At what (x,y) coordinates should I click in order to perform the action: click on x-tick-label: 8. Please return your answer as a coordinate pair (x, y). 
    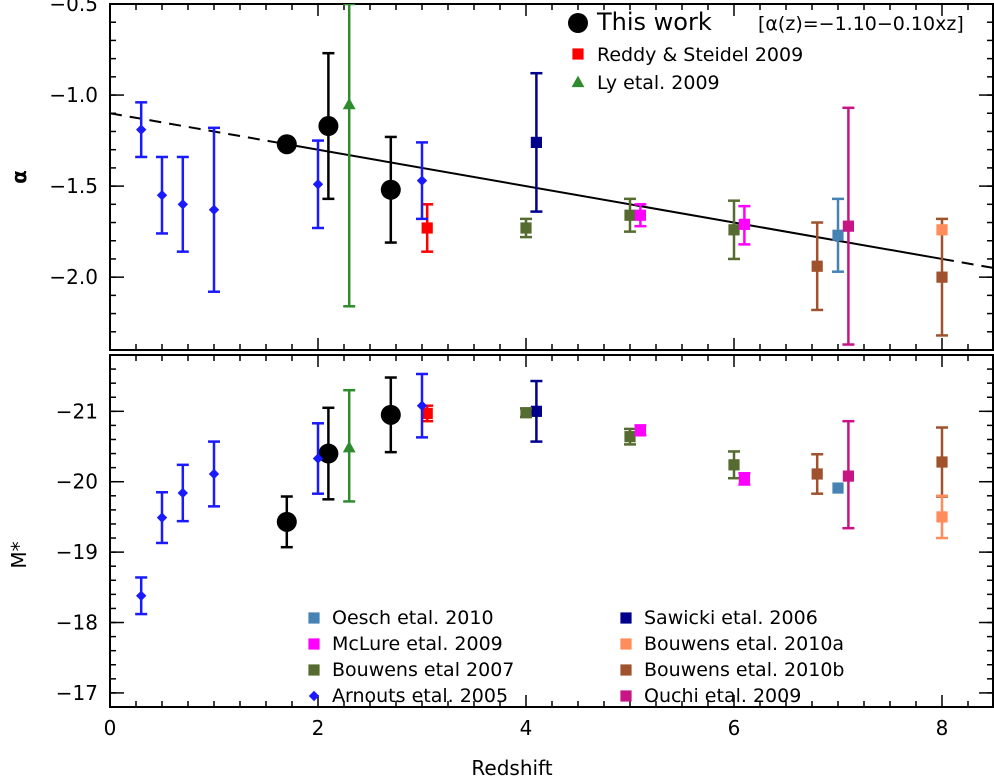
    Looking at the image, I should click on (942, 728).